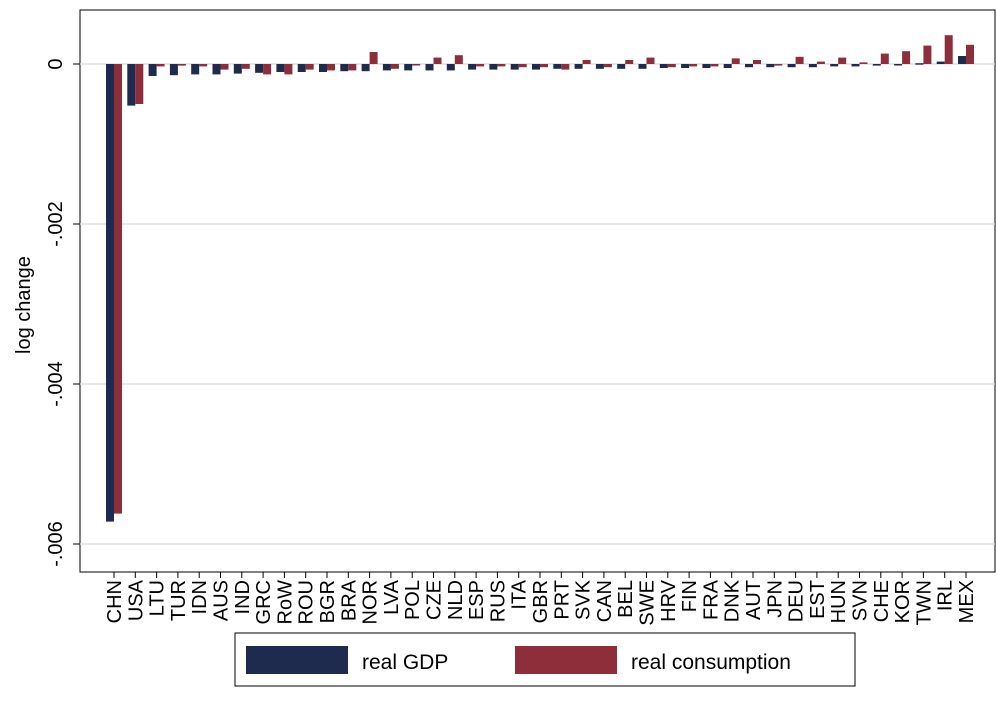 This screenshot has width=997, height=720. I want to click on bar-real-GDP-DEU, so click(791, 66).